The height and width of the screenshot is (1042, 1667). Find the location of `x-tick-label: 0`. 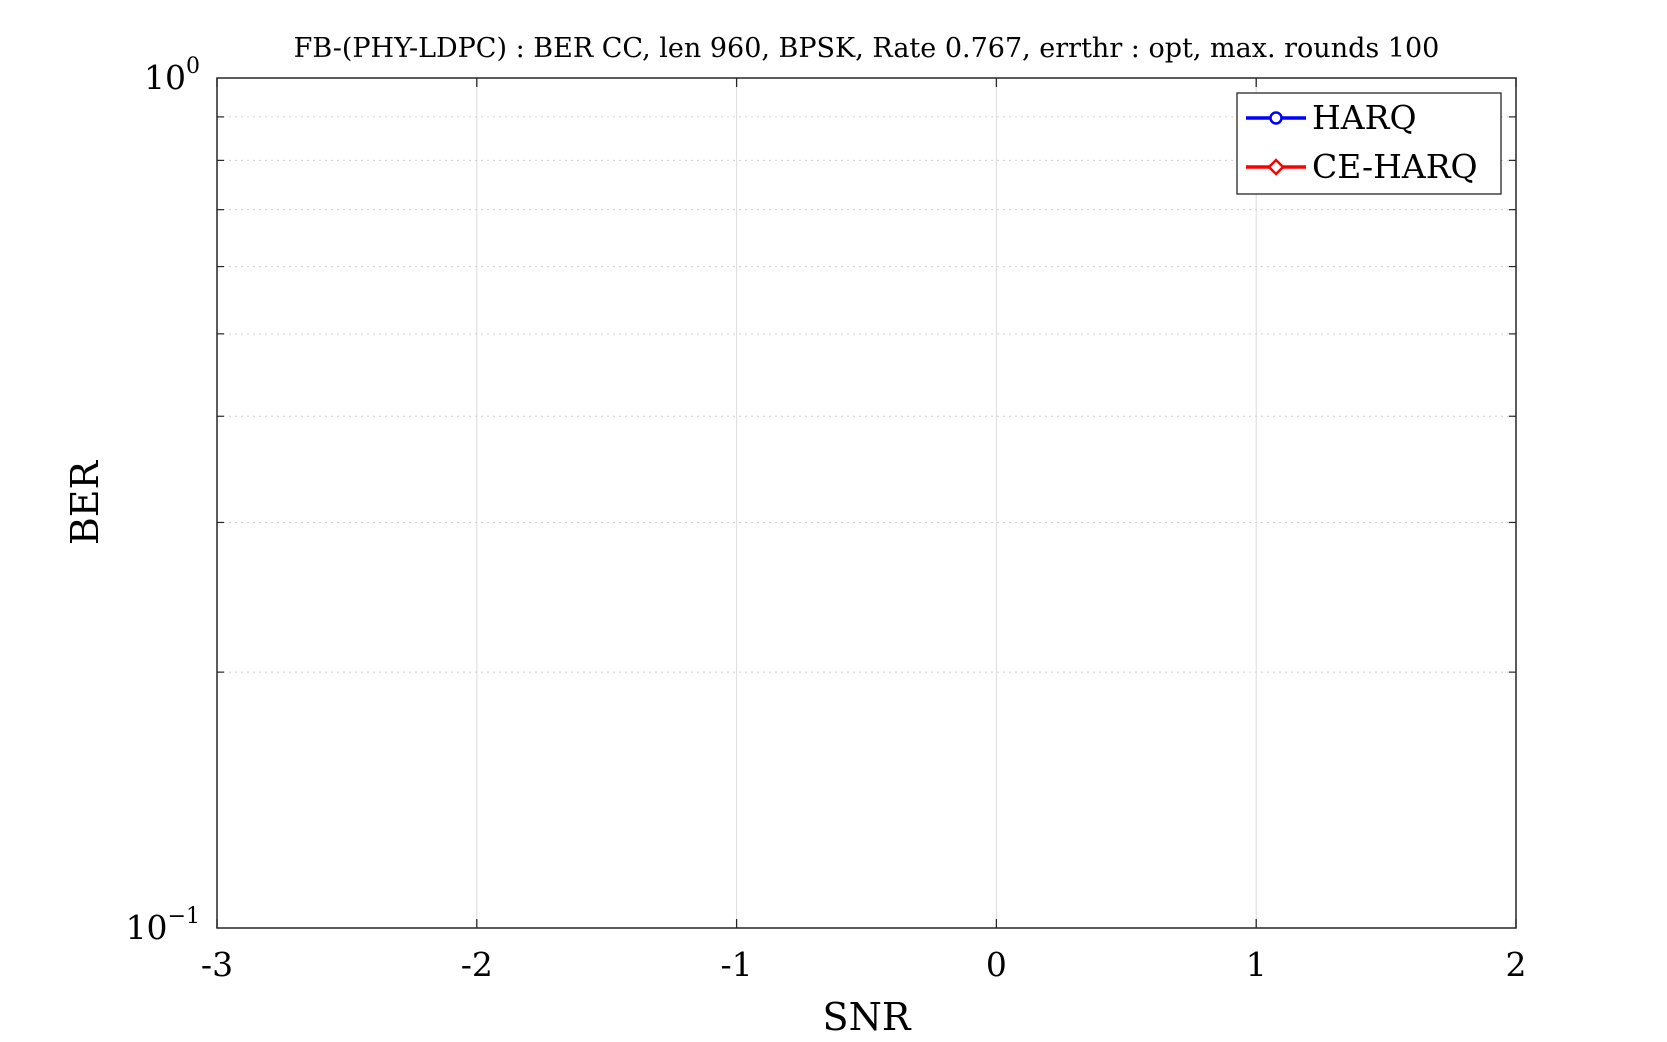

x-tick-label: 0 is located at coordinates (996, 964).